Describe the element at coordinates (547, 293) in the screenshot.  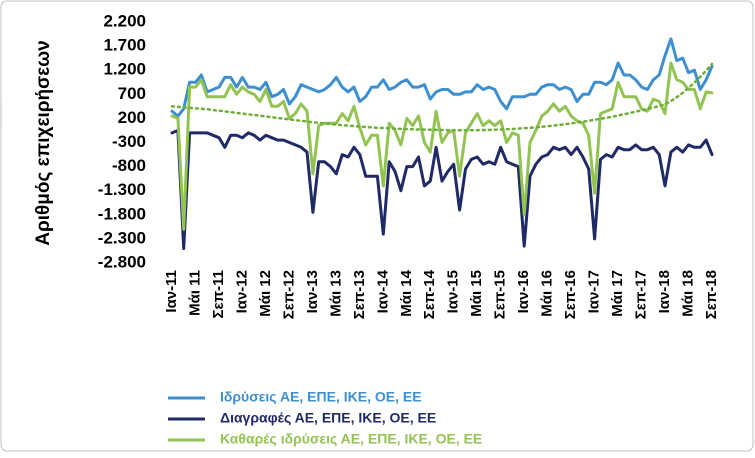
I see `x-tick-label: Μάι 16` at that location.